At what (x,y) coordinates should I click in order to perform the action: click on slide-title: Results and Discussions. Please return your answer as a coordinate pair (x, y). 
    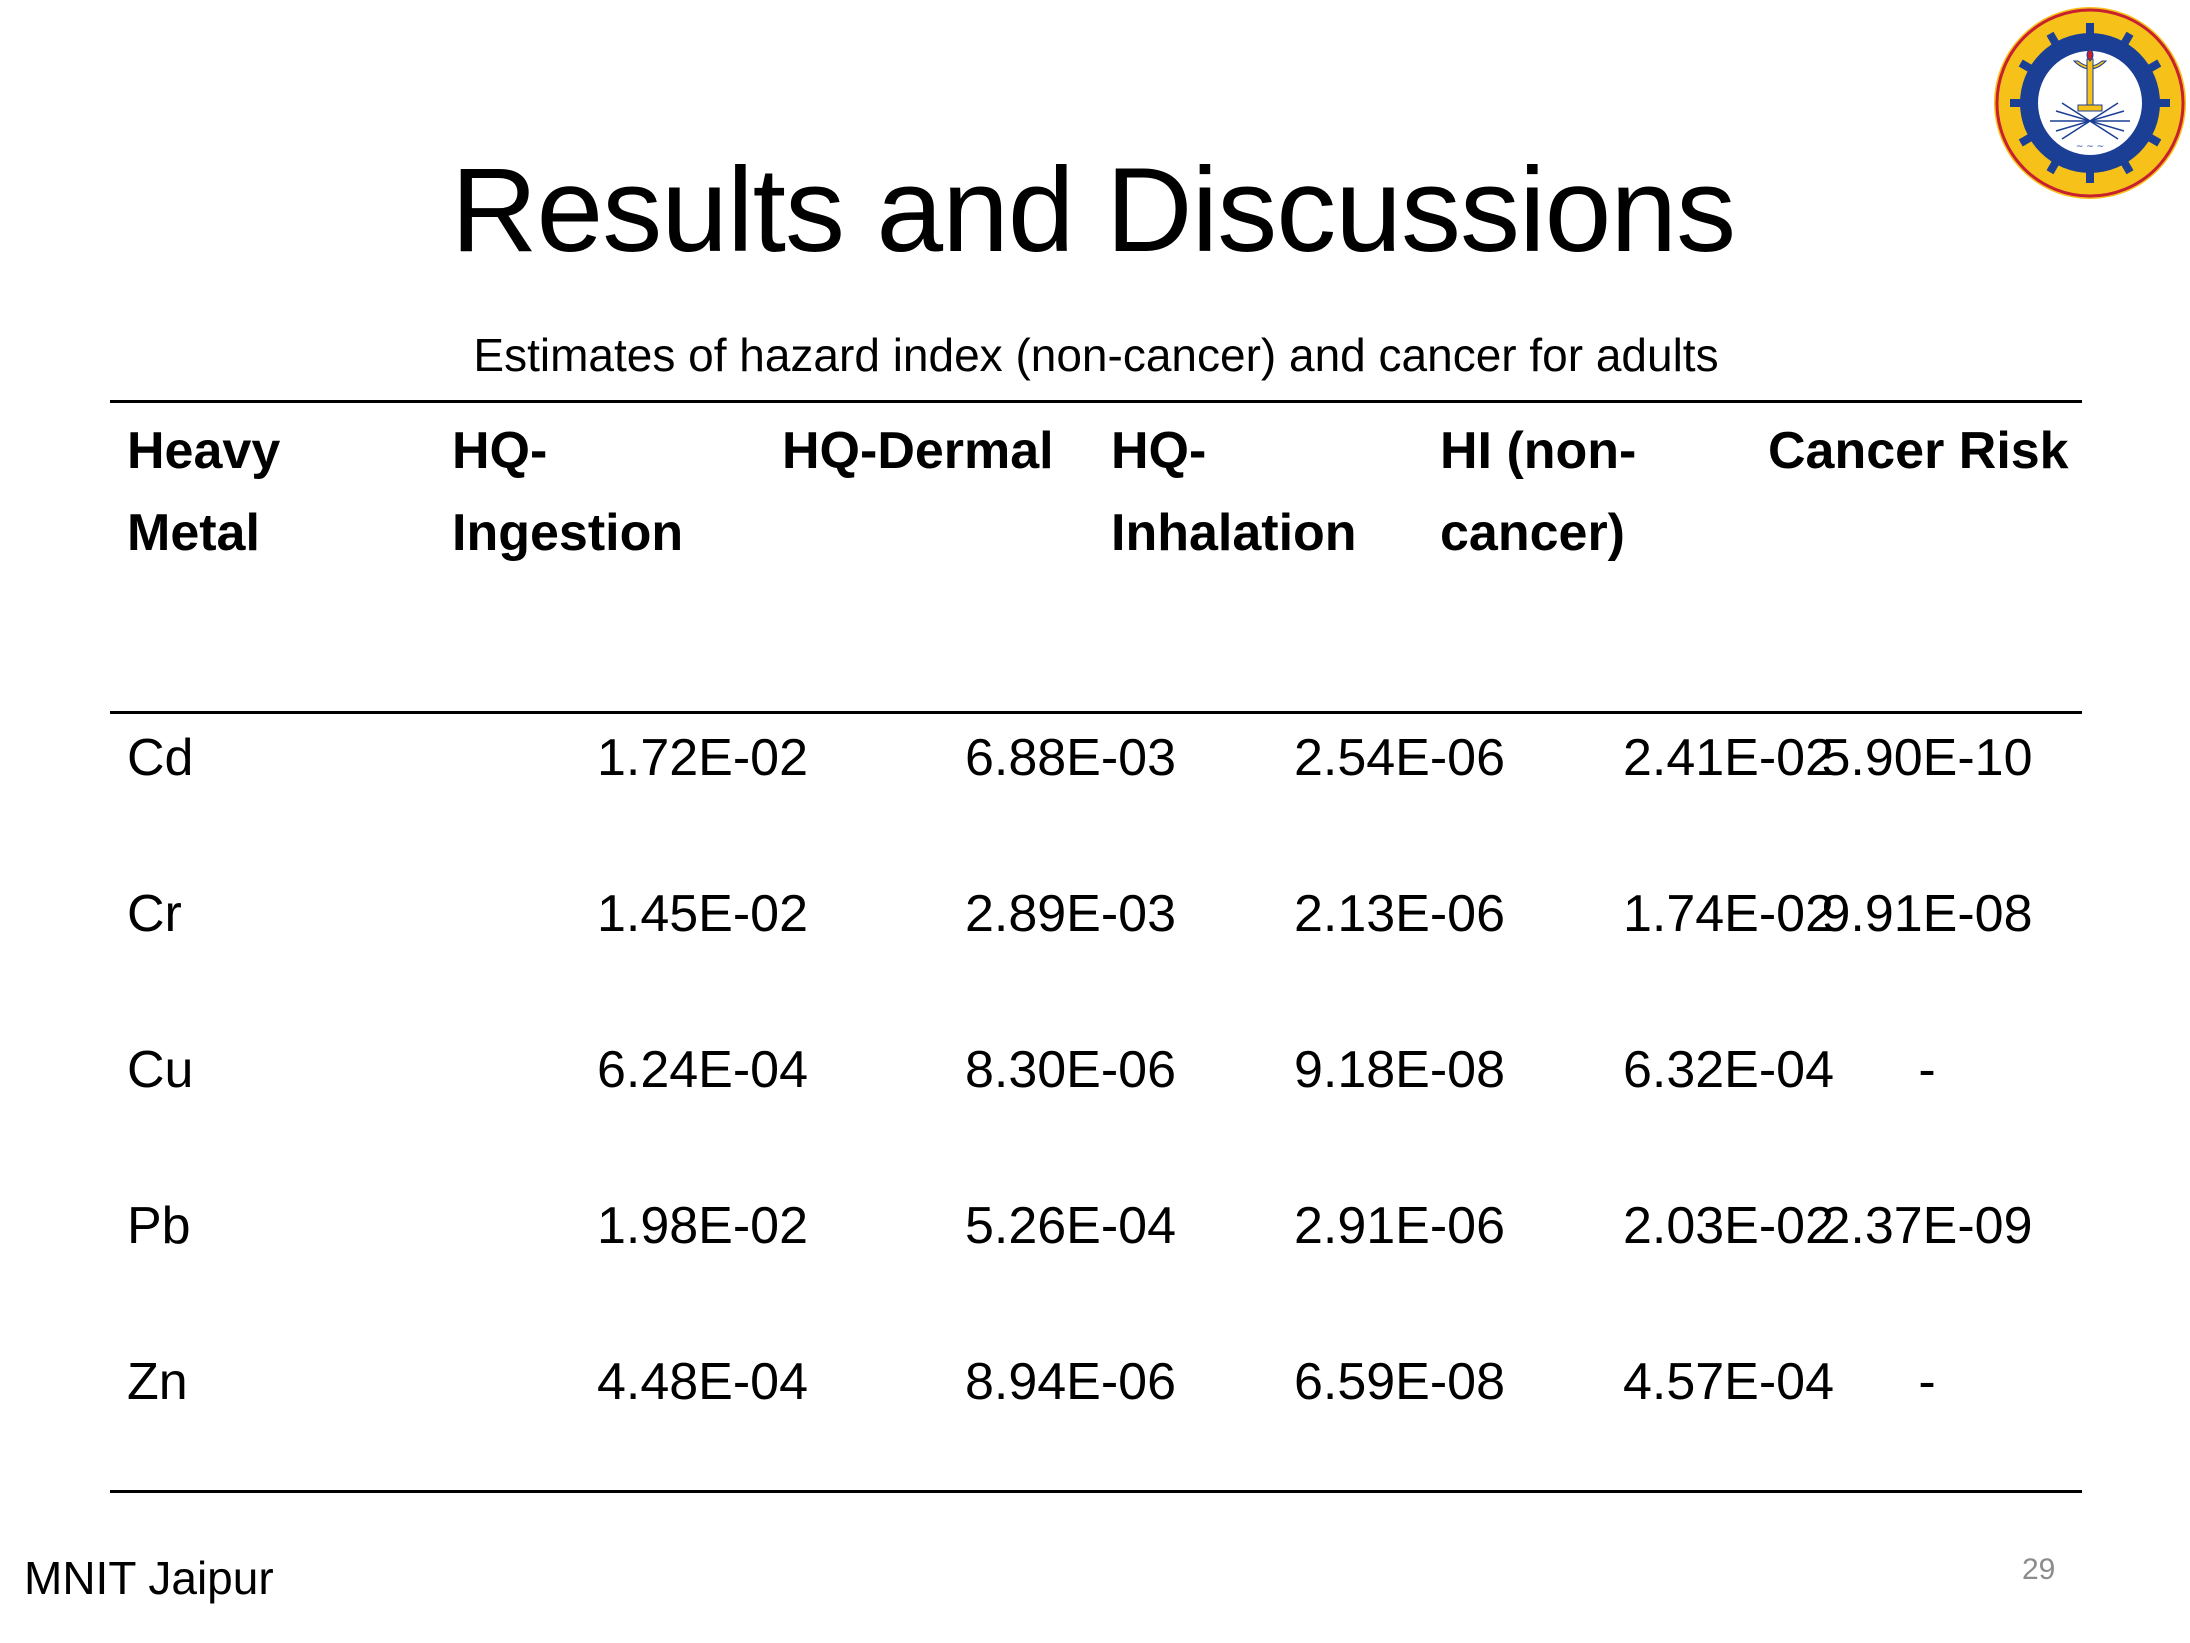
    Looking at the image, I should click on (1095, 210).